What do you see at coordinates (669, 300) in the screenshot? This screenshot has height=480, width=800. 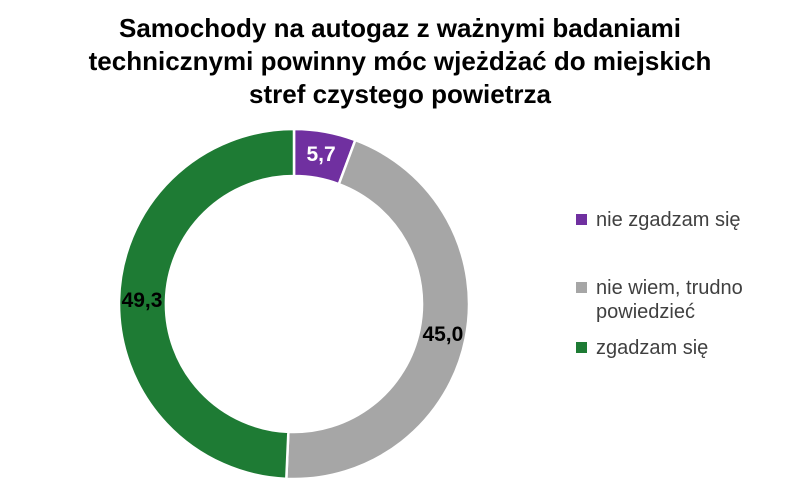 I see `legend-label: nie wiem, trudno powiedzieć` at bounding box center [669, 300].